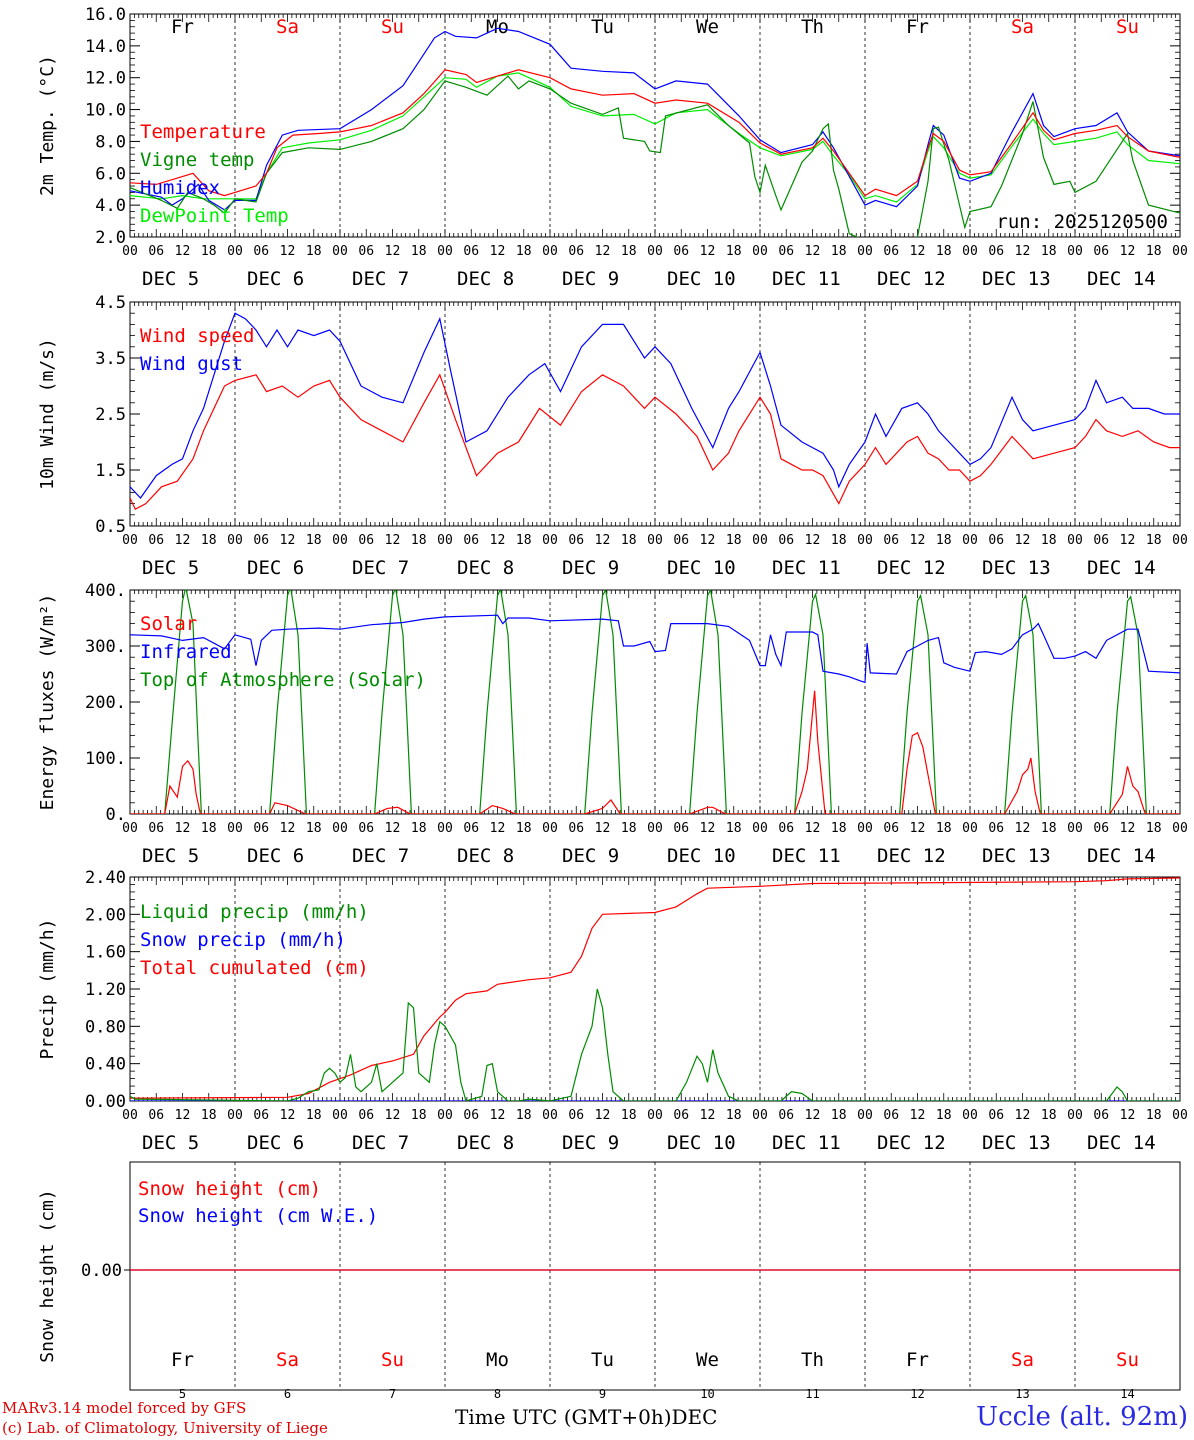 The width and height of the screenshot is (1194, 1440). Describe the element at coordinates (105, 1027) in the screenshot. I see `y-tick-label: 0.80` at that location.